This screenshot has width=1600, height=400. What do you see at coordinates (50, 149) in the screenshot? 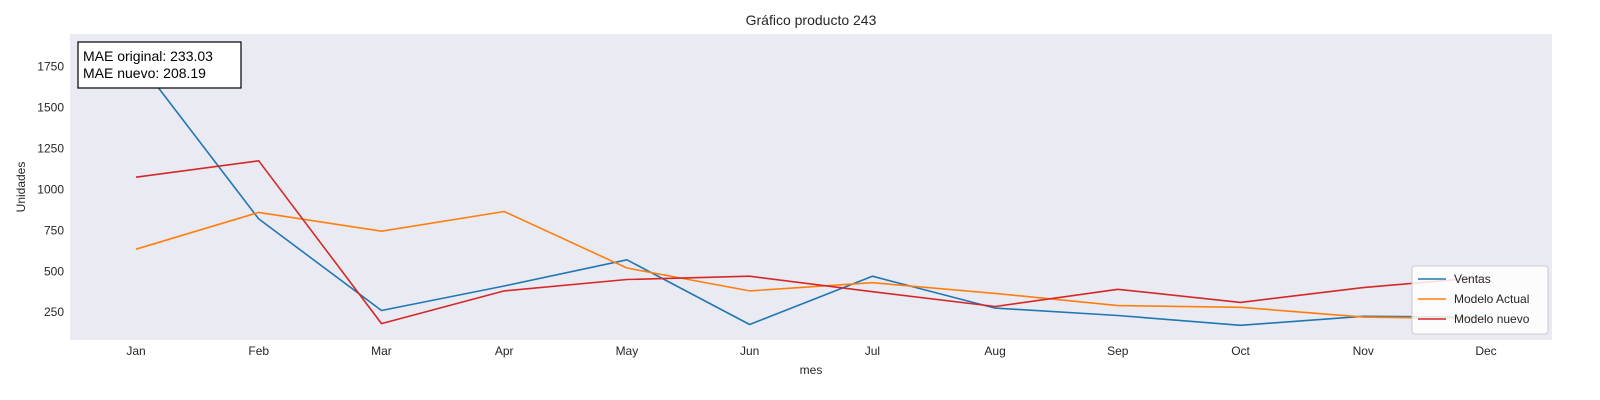
I see `y-tick-label: 1250` at bounding box center [50, 149].